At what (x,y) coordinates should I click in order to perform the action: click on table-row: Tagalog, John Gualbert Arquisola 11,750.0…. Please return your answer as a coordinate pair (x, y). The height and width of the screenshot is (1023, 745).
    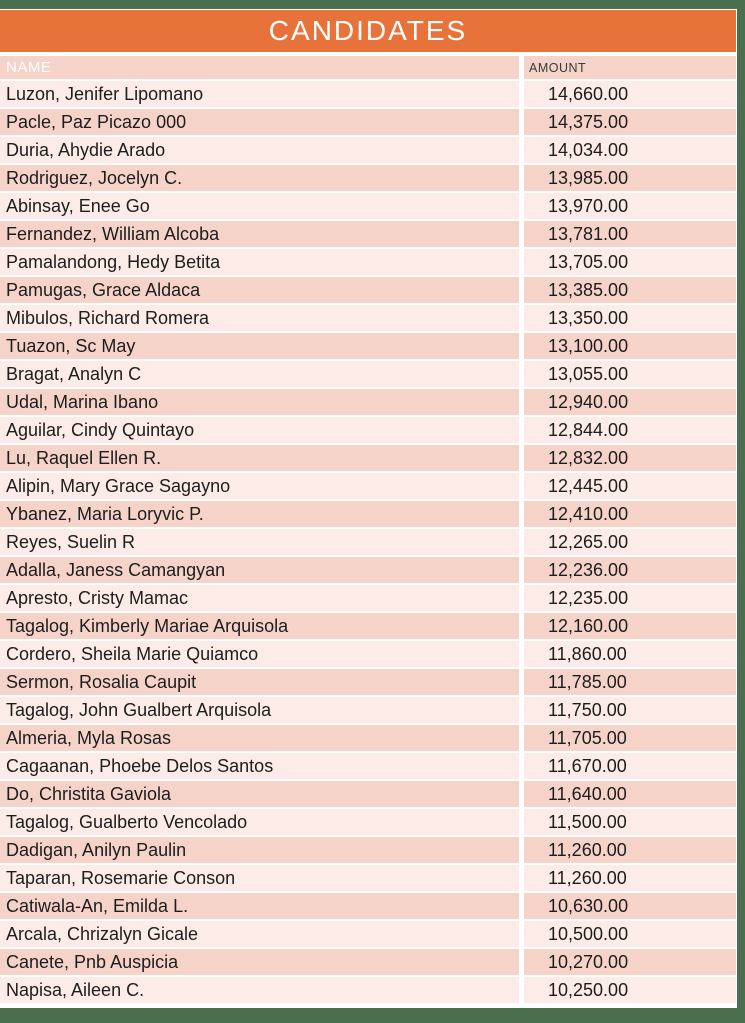
    Looking at the image, I should click on (368, 710).